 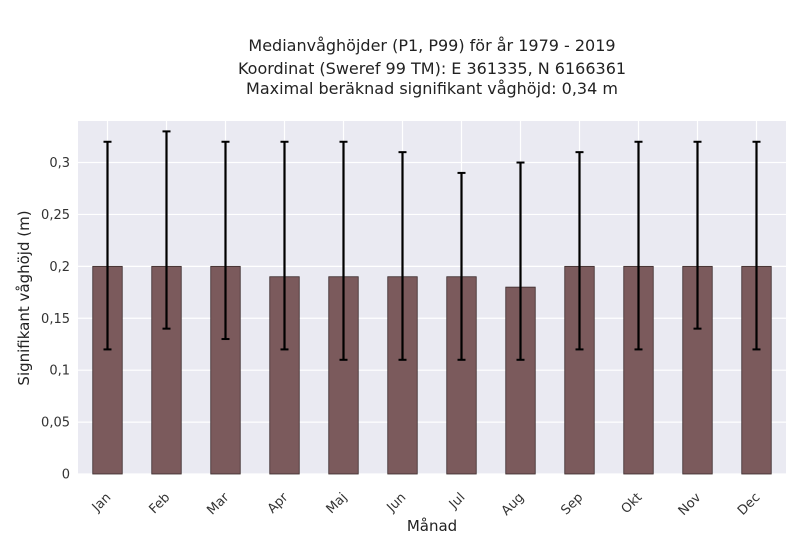 What do you see at coordinates (520, 261) in the screenshot?
I see `error-bar-aug` at bounding box center [520, 261].